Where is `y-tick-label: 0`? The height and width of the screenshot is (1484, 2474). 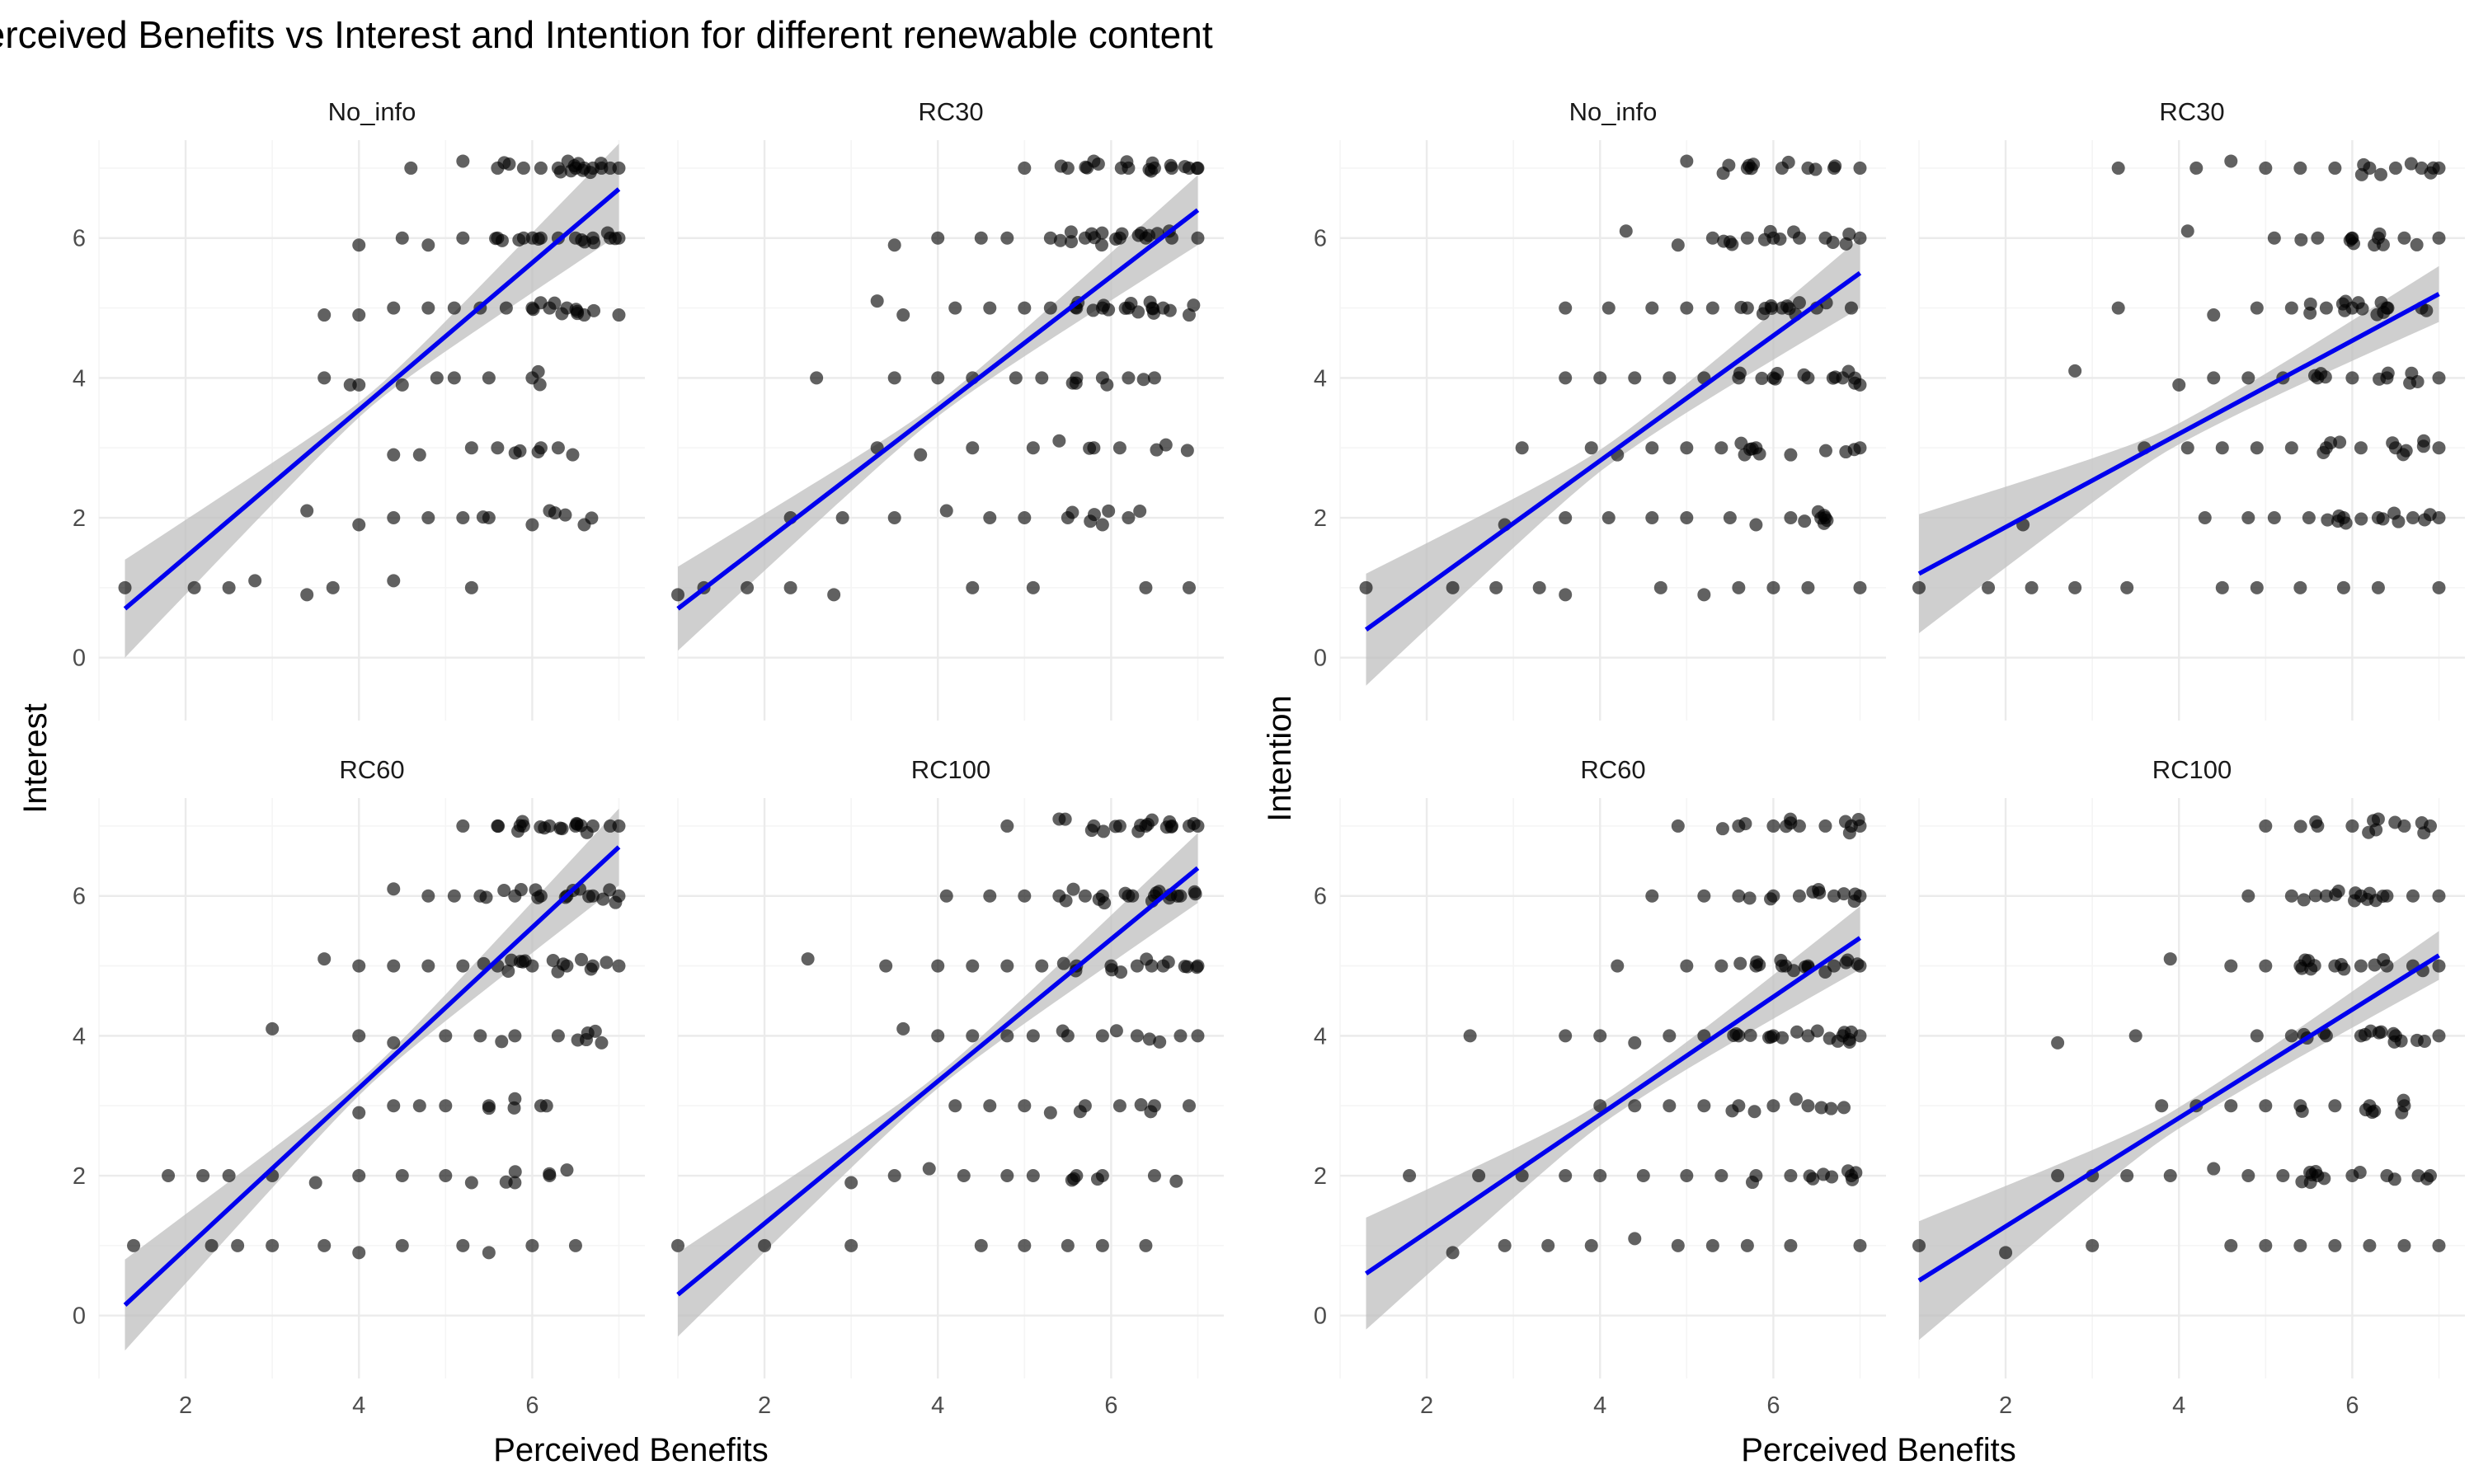 y-tick-label: 0 is located at coordinates (1320, 1316).